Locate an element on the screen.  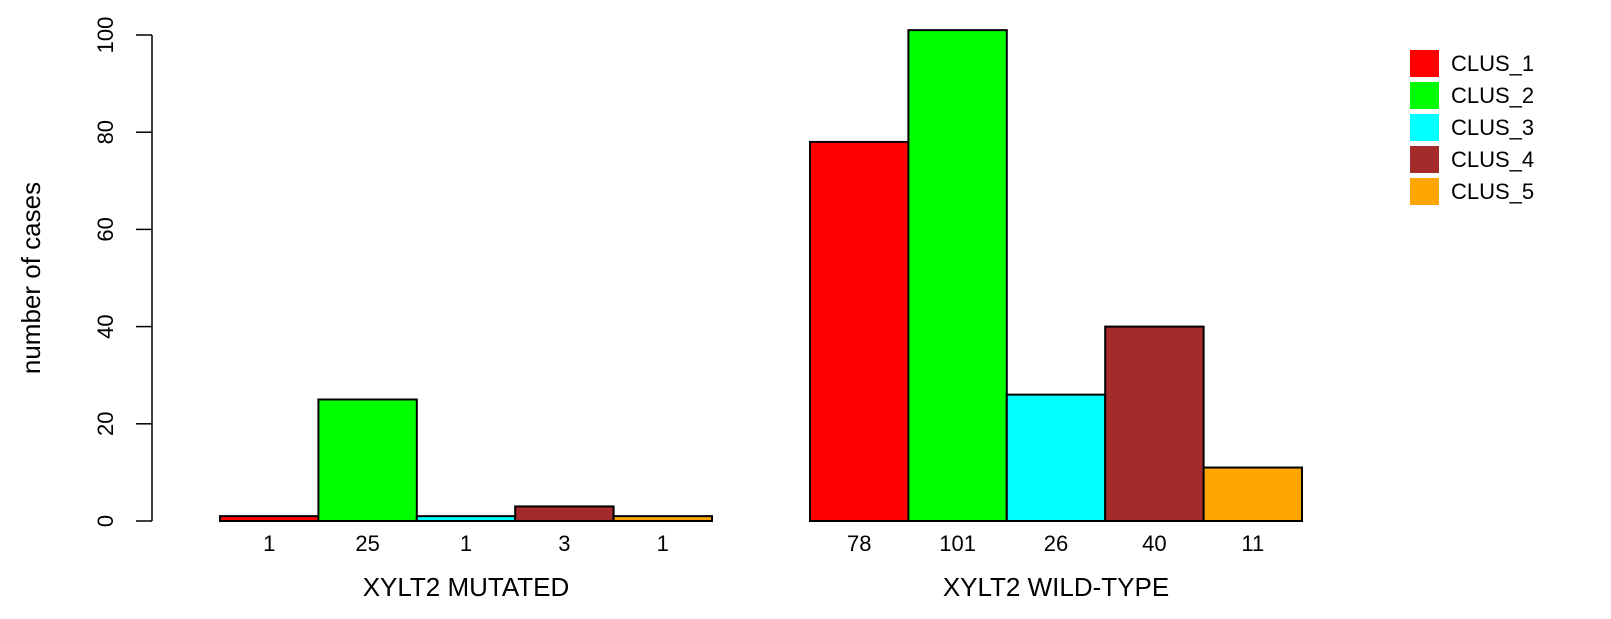
bar-count-label: 3 is located at coordinates (564, 543).